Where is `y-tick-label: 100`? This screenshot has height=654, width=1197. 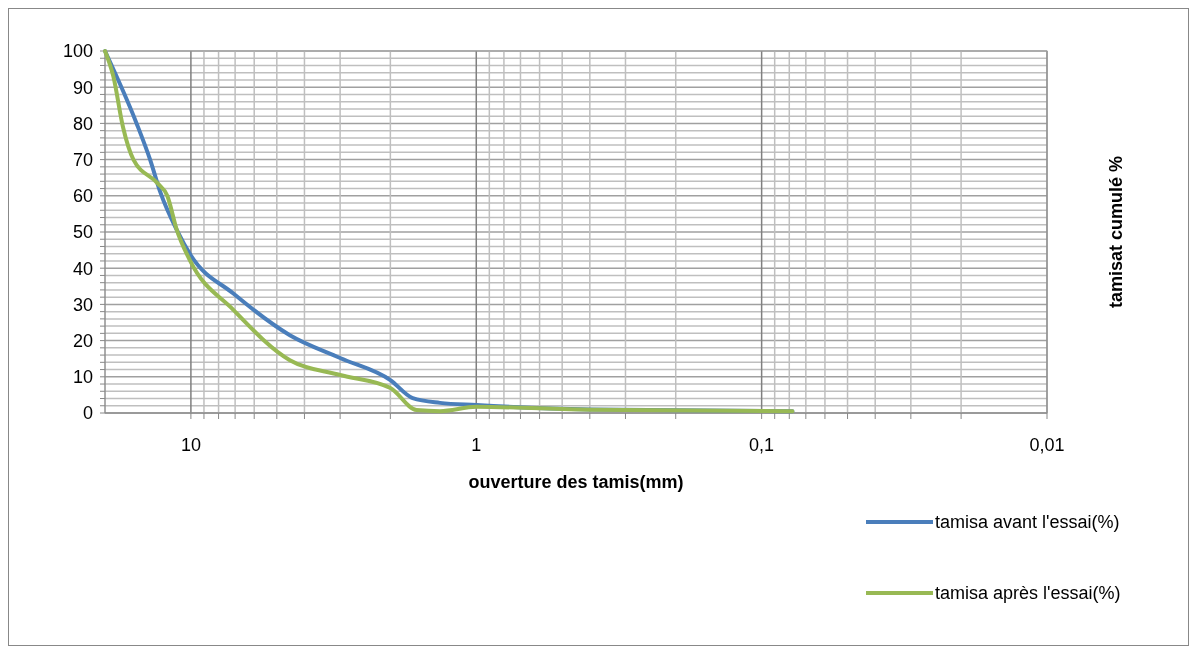
y-tick-label: 100 is located at coordinates (77, 51).